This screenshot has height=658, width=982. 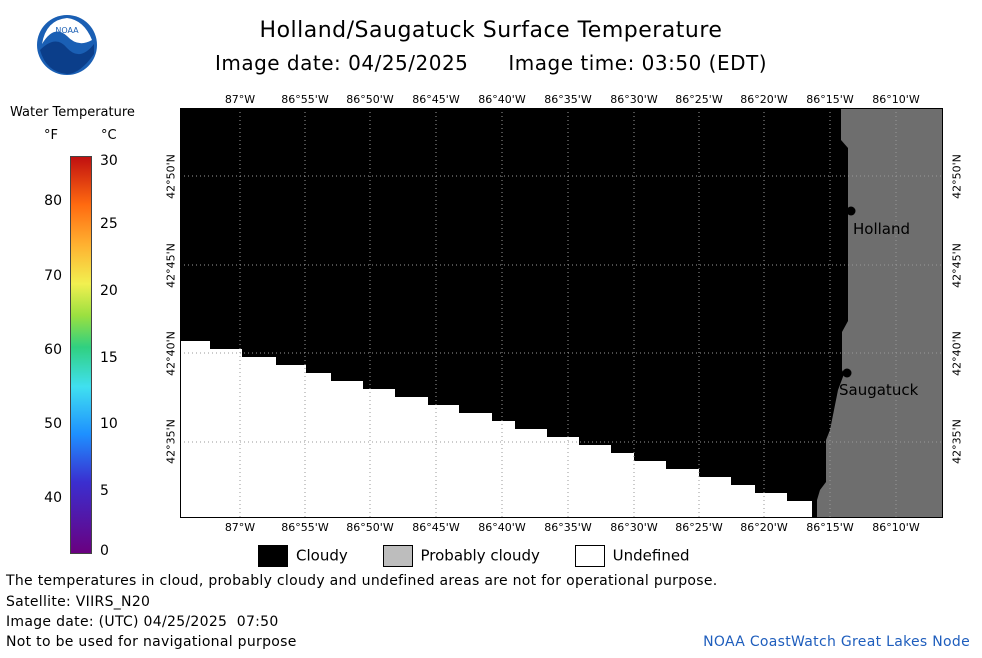 What do you see at coordinates (240, 527) in the screenshot?
I see `lon-label-bottom: 87°W` at bounding box center [240, 527].